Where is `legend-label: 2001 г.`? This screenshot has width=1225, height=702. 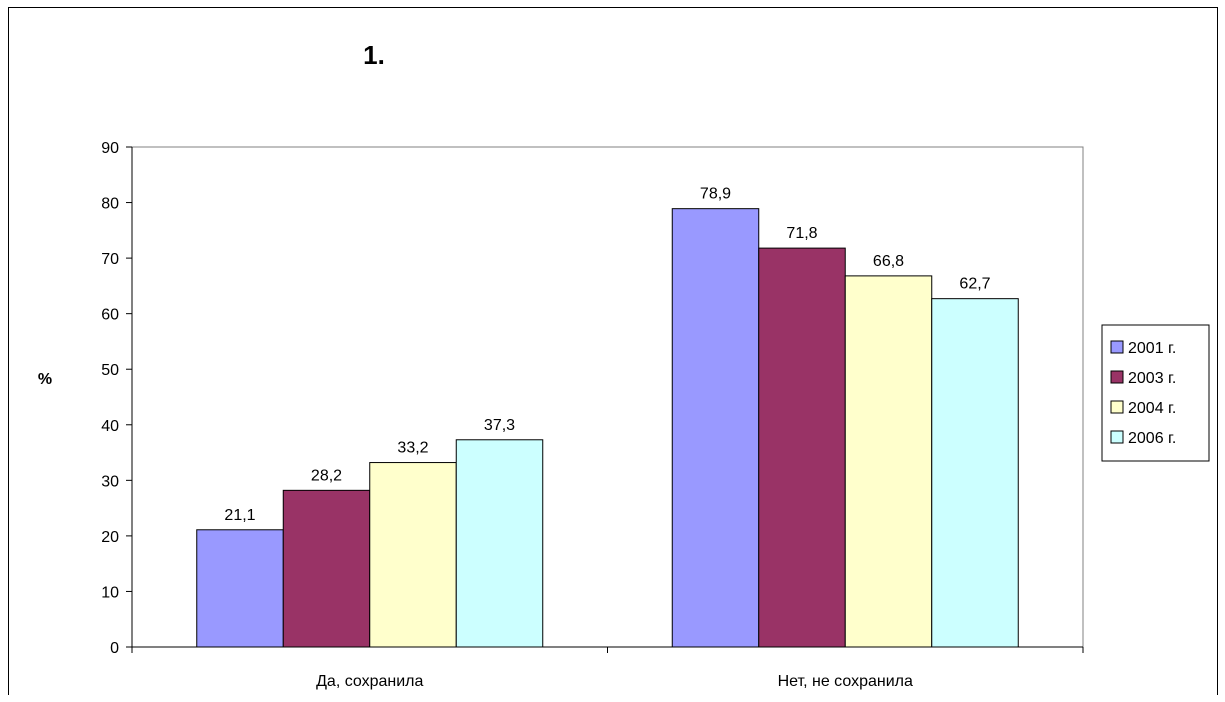 legend-label: 2001 г. is located at coordinates (1152, 348).